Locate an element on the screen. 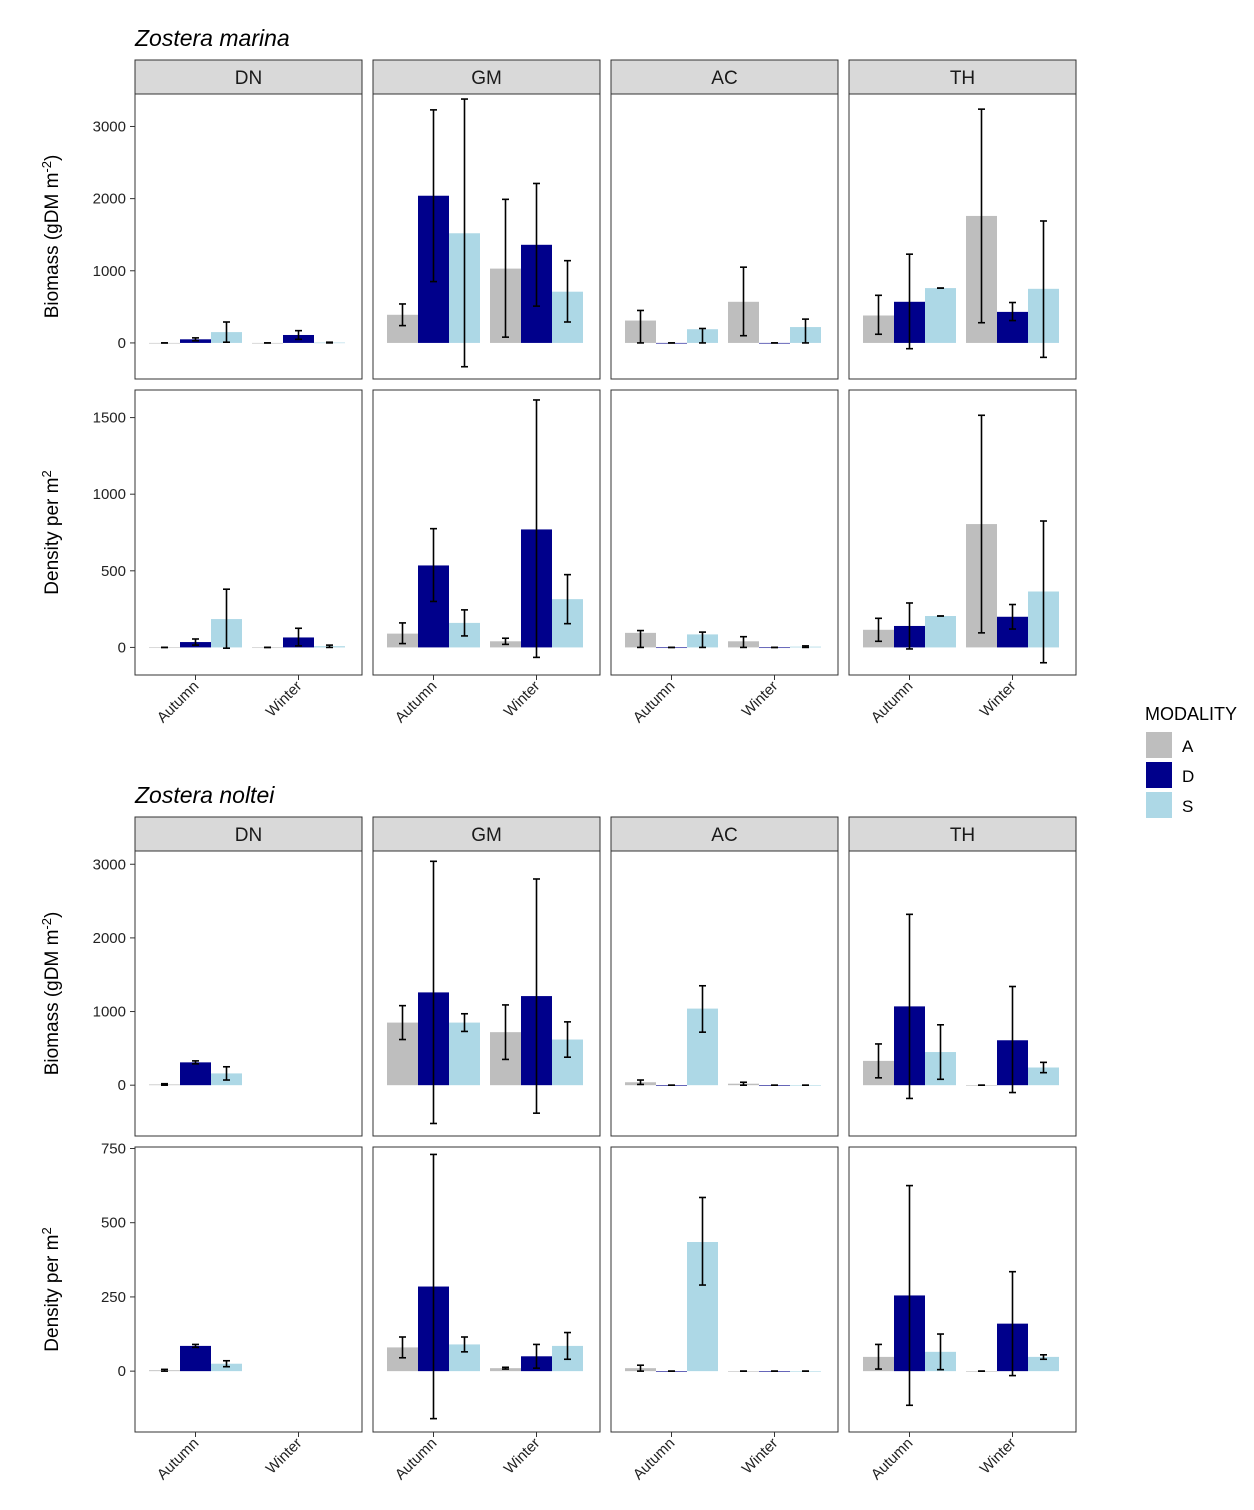 This screenshot has height=1510, width=1254. bar-gm-autumn-s is located at coordinates (464, 1054).